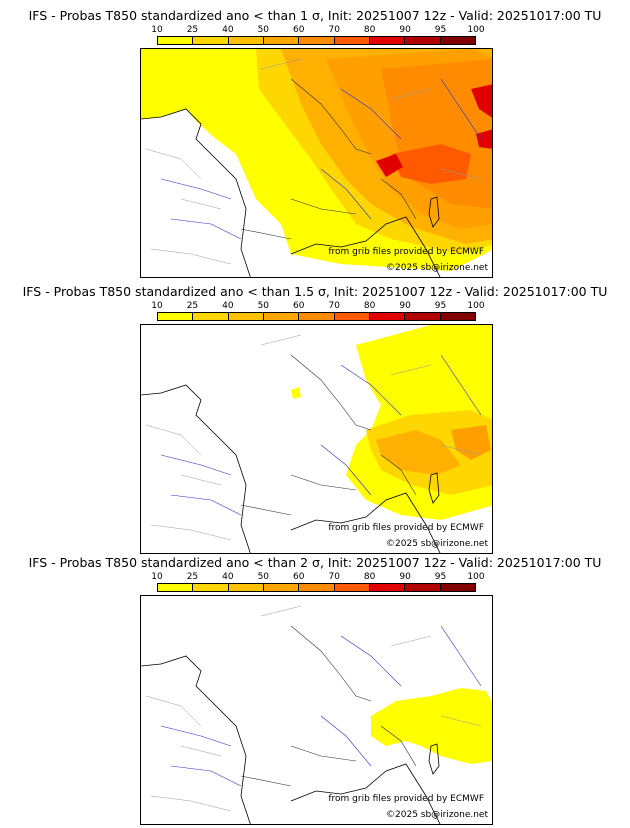  What do you see at coordinates (296, 393) in the screenshot?
I see `prob-area-10b` at bounding box center [296, 393].